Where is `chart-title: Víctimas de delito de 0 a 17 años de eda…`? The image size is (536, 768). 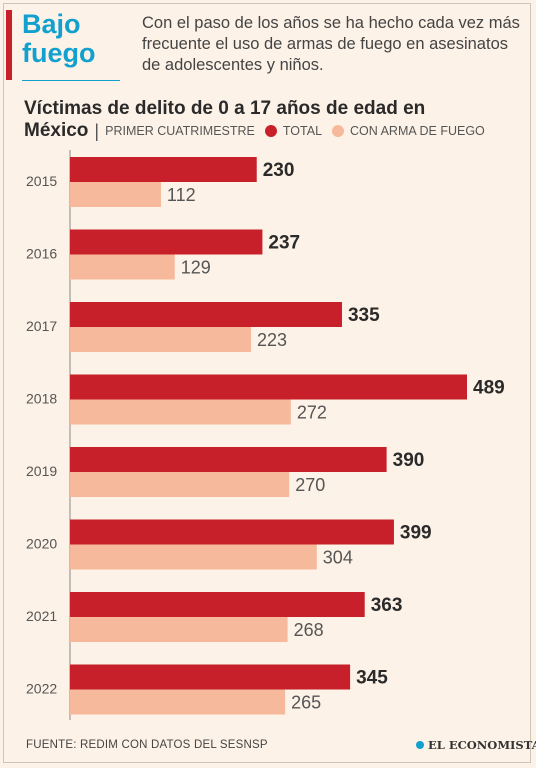
chart-title: Víctimas de delito de 0 a 17 años de eda… is located at coordinates (225, 108).